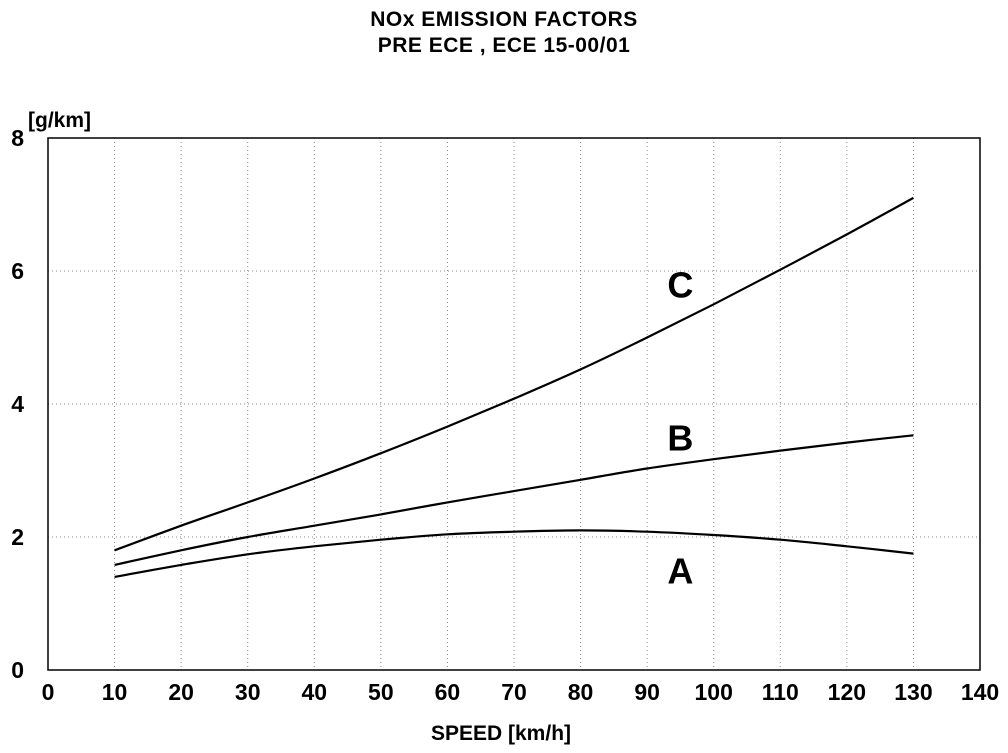  What do you see at coordinates (248, 692) in the screenshot?
I see `x-tick-label: 30` at bounding box center [248, 692].